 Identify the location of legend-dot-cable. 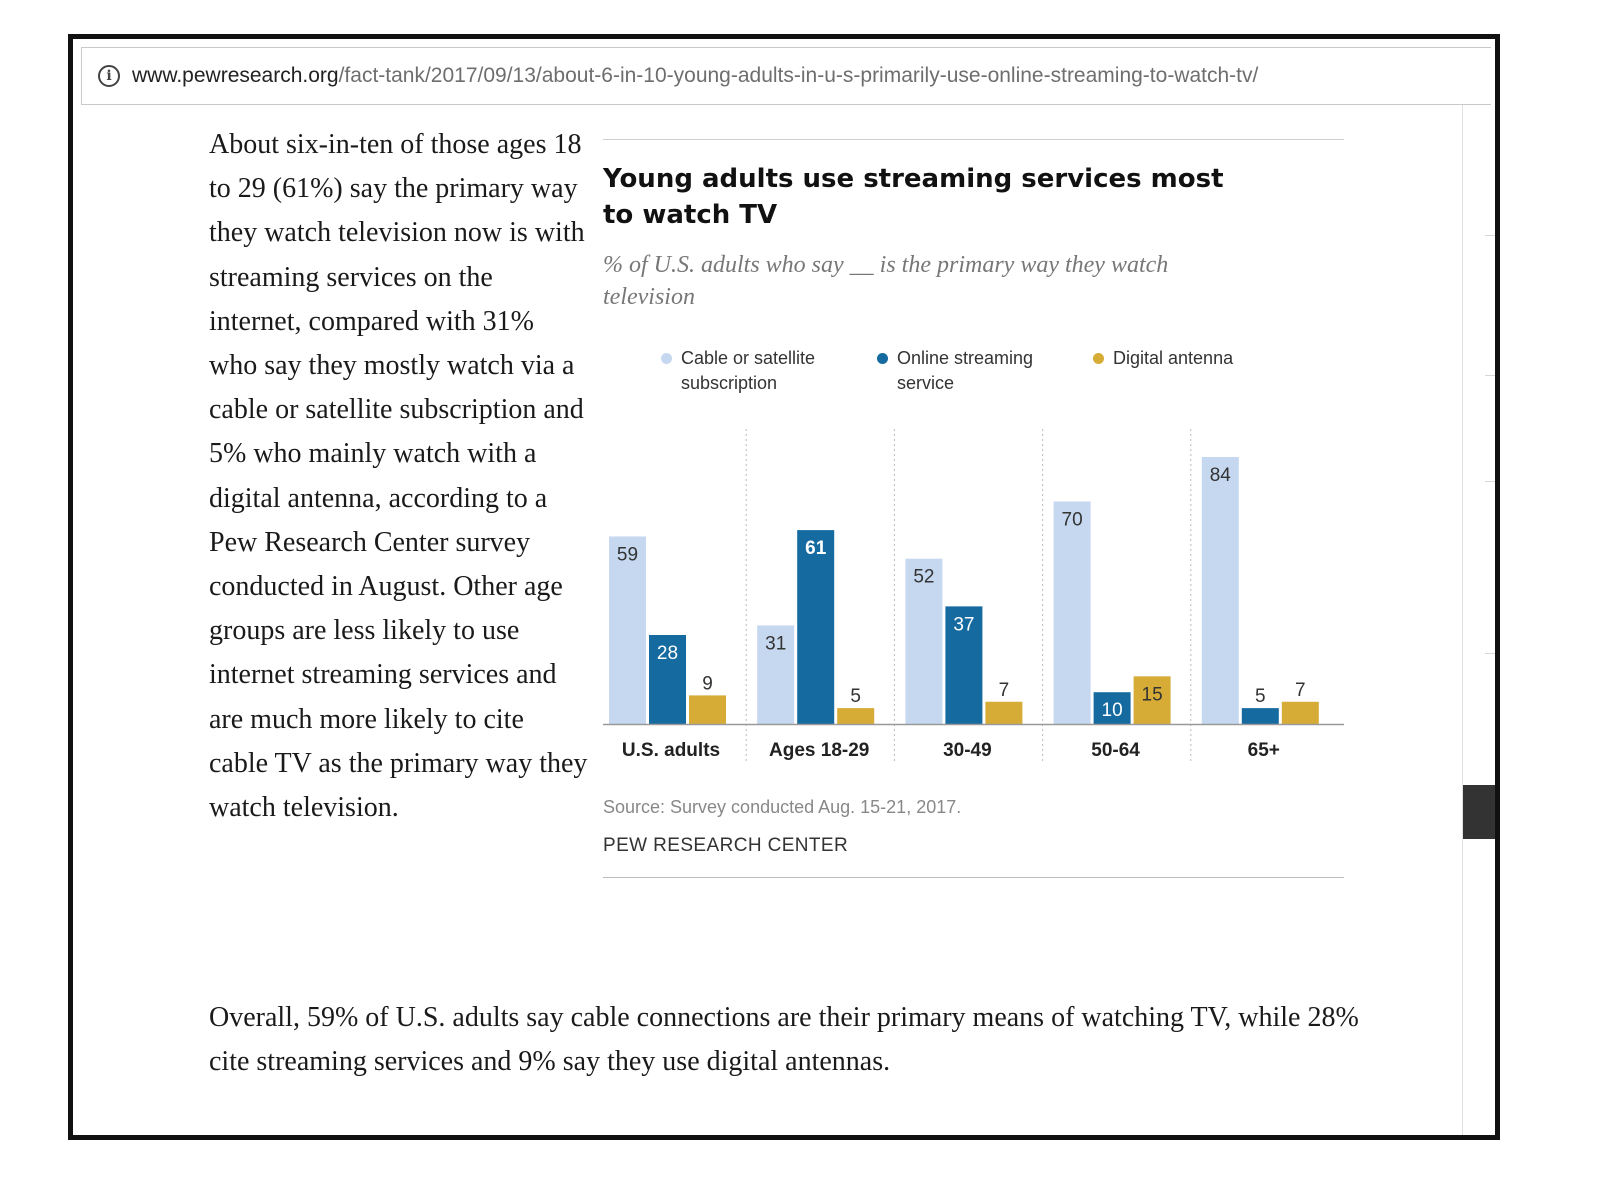
(666, 358).